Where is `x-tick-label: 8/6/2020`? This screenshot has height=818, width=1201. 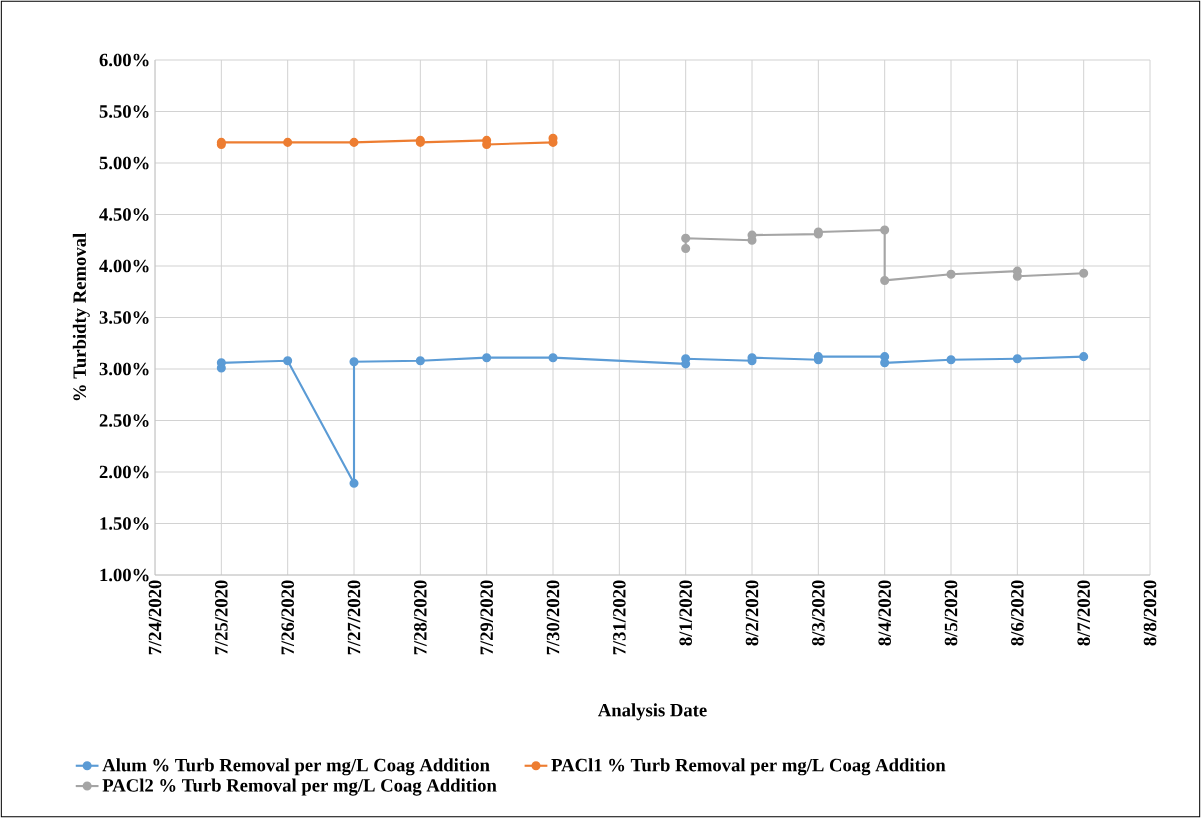
x-tick-label: 8/6/2020 is located at coordinates (1017, 613).